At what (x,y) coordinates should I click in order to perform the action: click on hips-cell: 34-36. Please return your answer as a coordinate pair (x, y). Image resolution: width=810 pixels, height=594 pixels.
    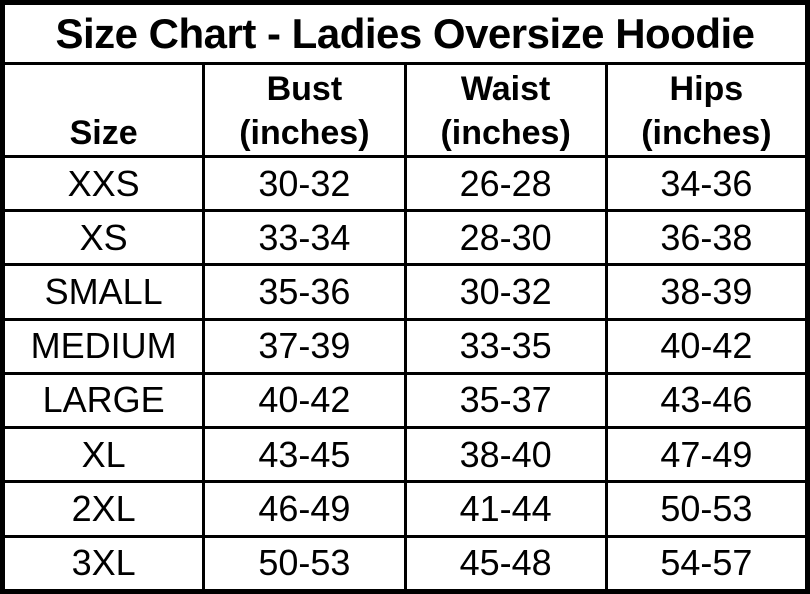
    Looking at the image, I should click on (707, 183).